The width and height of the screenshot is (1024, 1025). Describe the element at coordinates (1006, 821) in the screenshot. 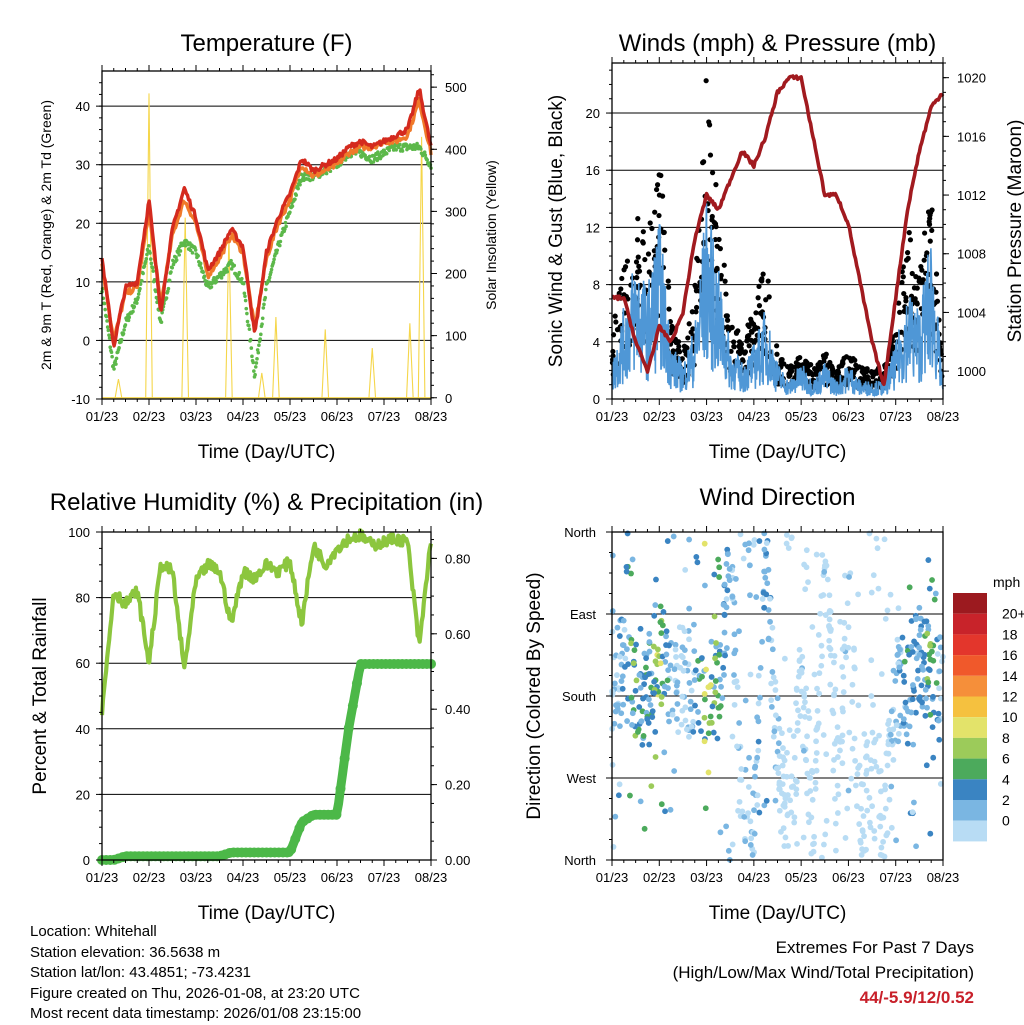

I see `legend-label: 0` at that location.